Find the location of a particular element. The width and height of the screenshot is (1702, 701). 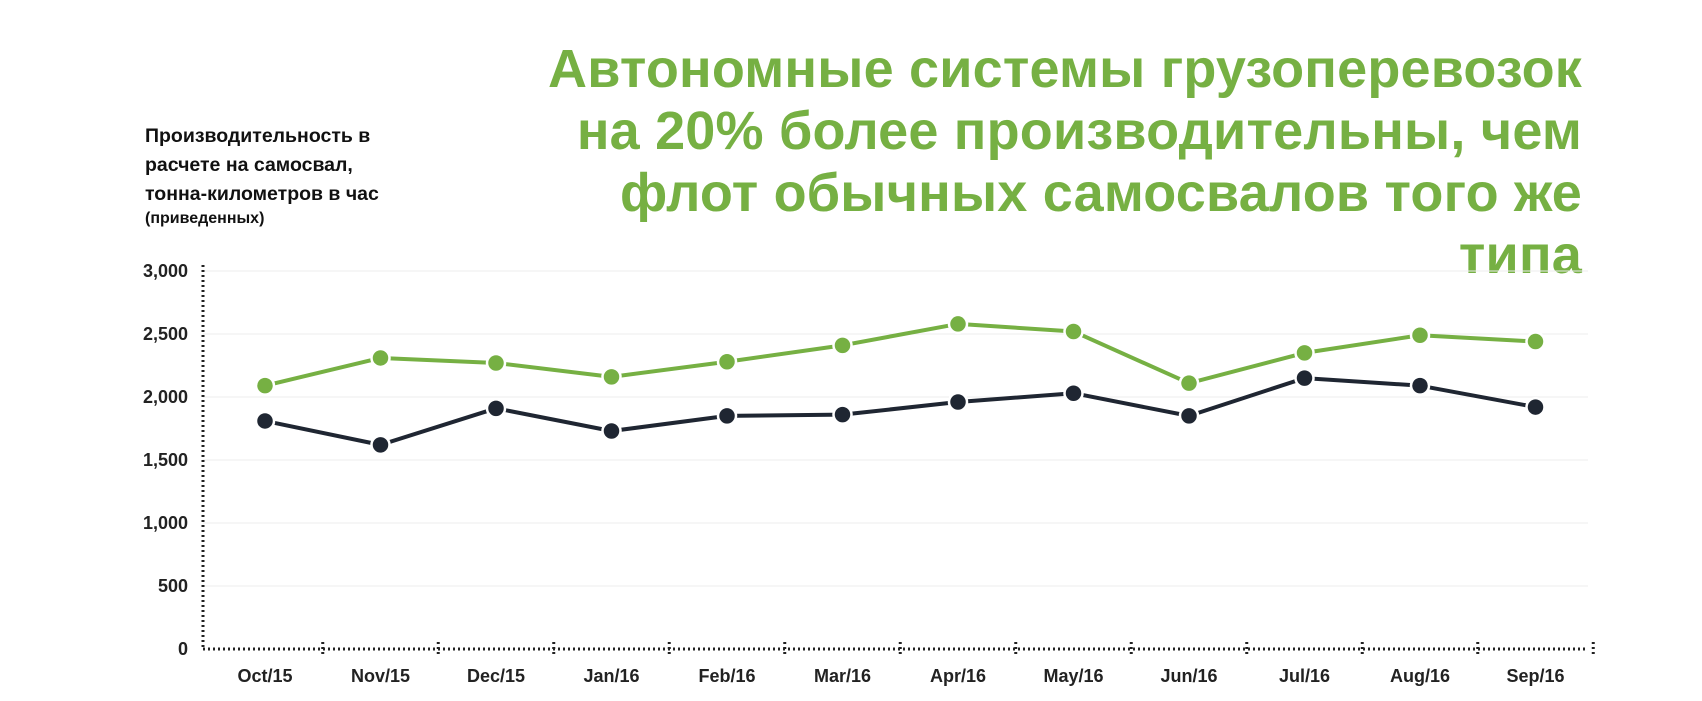

y-axis-note: (приведенных) is located at coordinates (205, 218).